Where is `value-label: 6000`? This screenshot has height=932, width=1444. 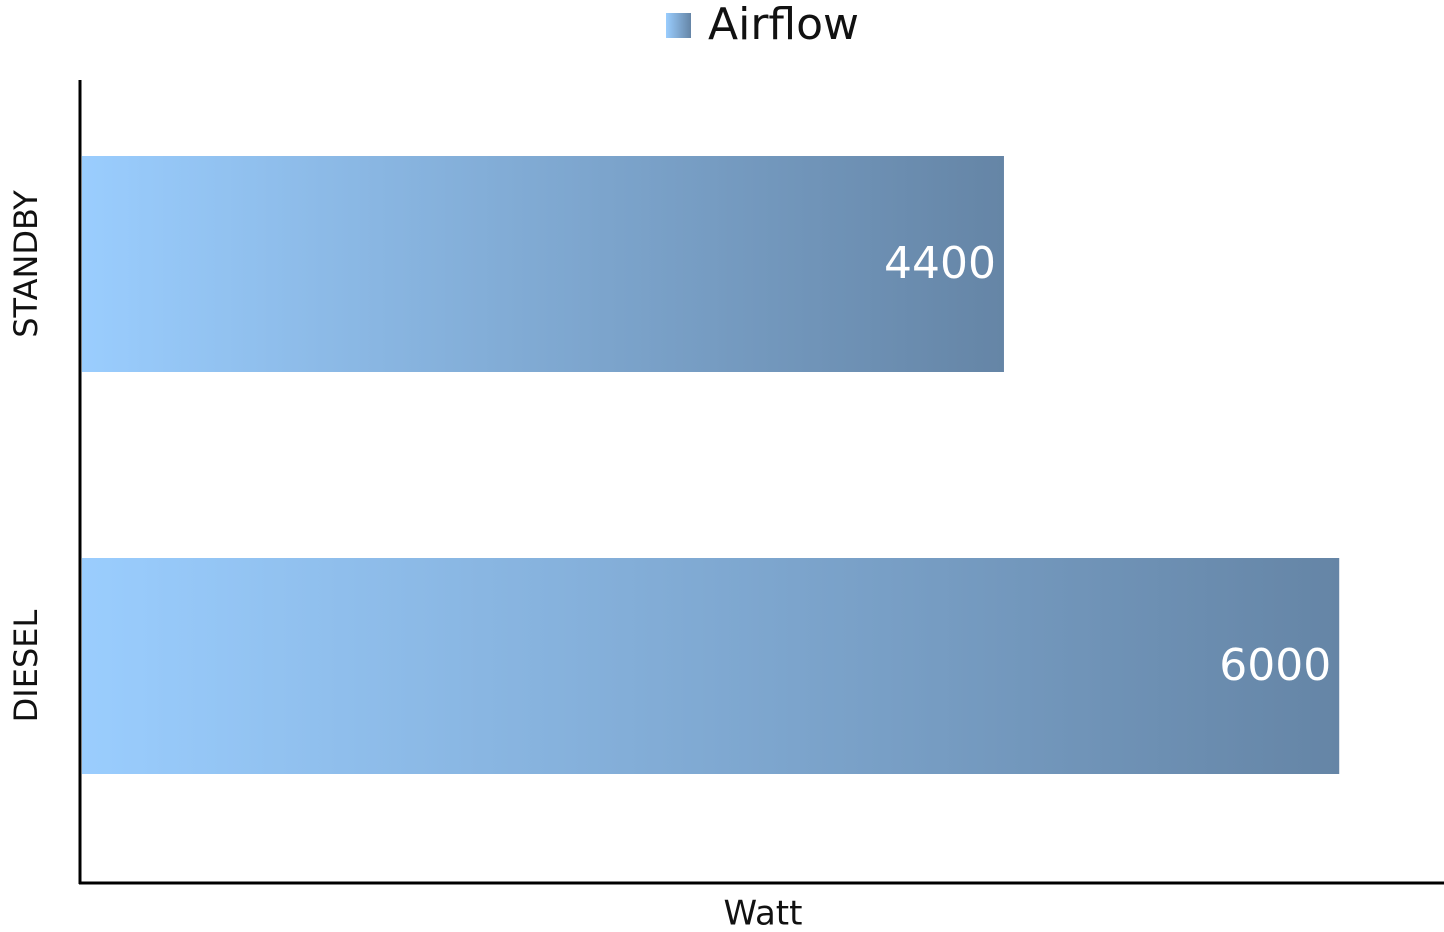
value-label: 6000 is located at coordinates (1275, 665).